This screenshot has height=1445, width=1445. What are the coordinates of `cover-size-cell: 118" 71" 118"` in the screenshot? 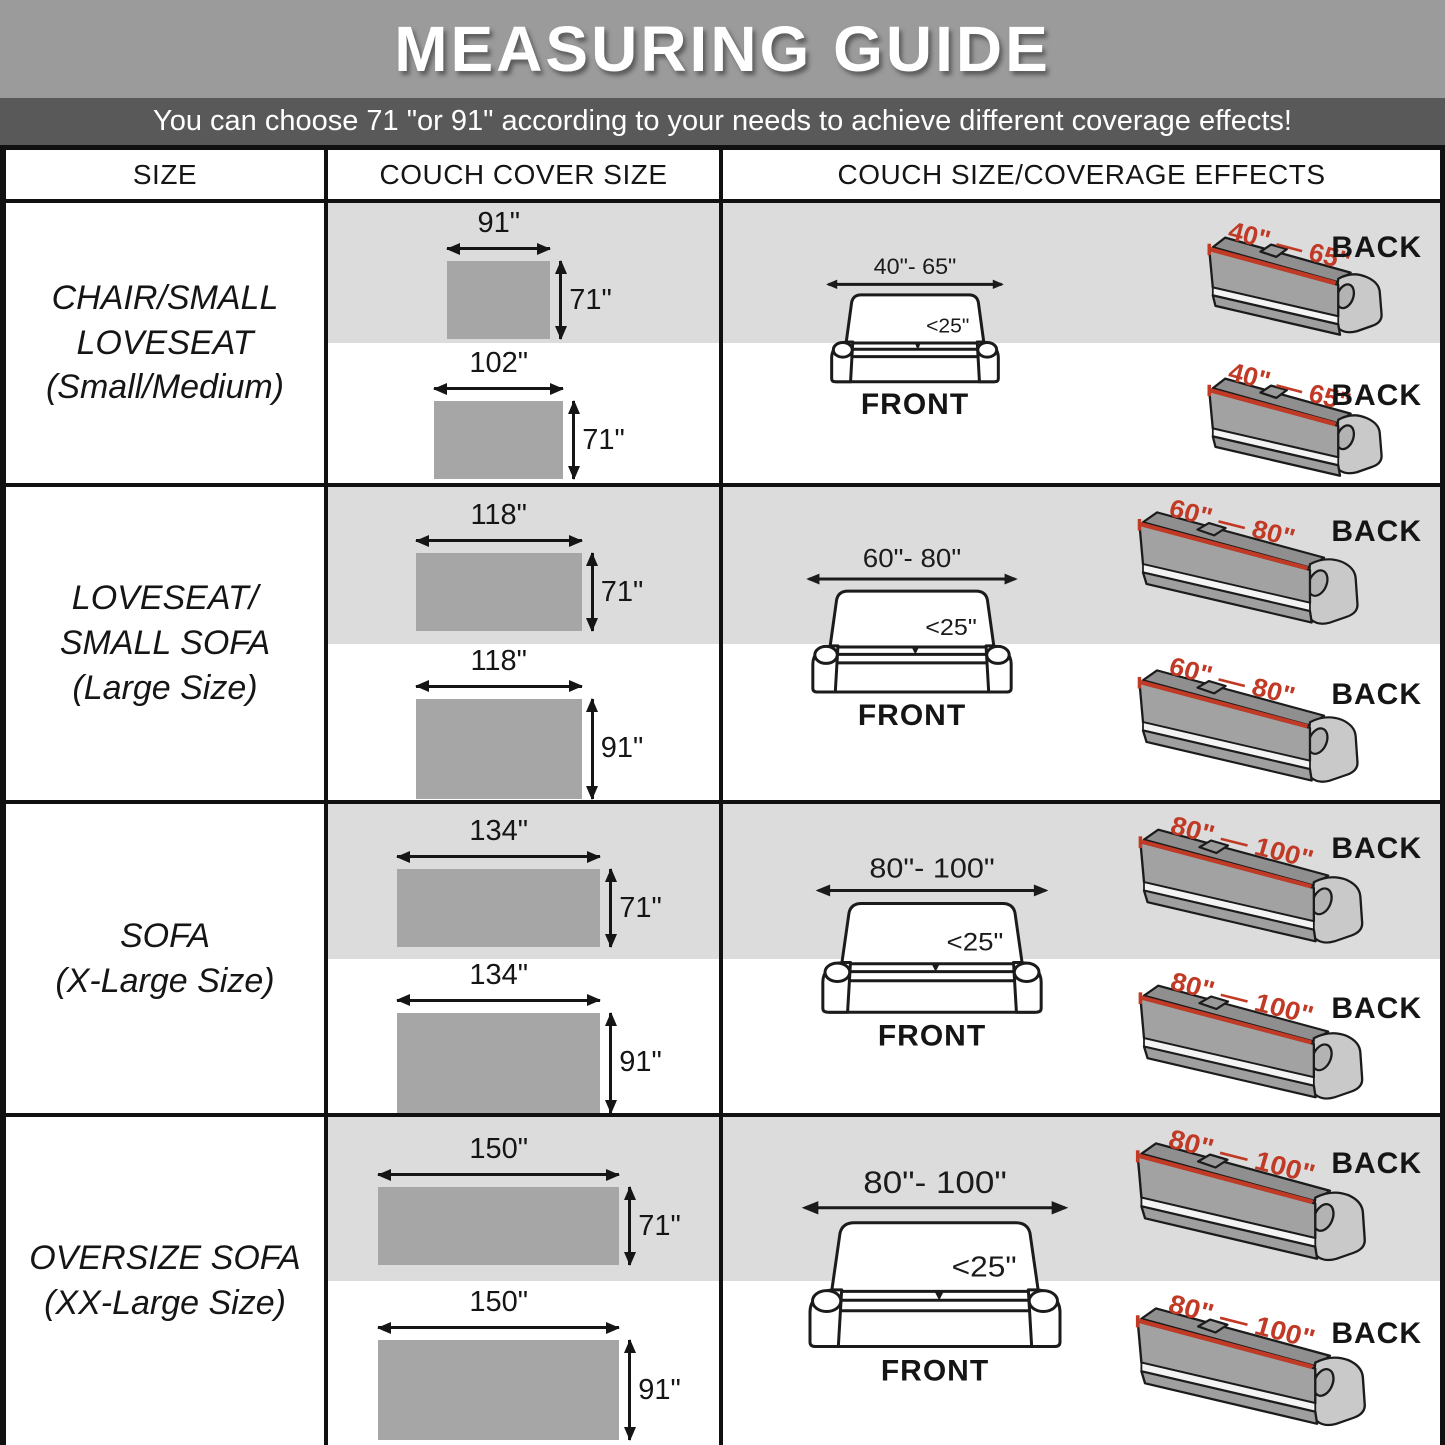 It's located at (525, 643).